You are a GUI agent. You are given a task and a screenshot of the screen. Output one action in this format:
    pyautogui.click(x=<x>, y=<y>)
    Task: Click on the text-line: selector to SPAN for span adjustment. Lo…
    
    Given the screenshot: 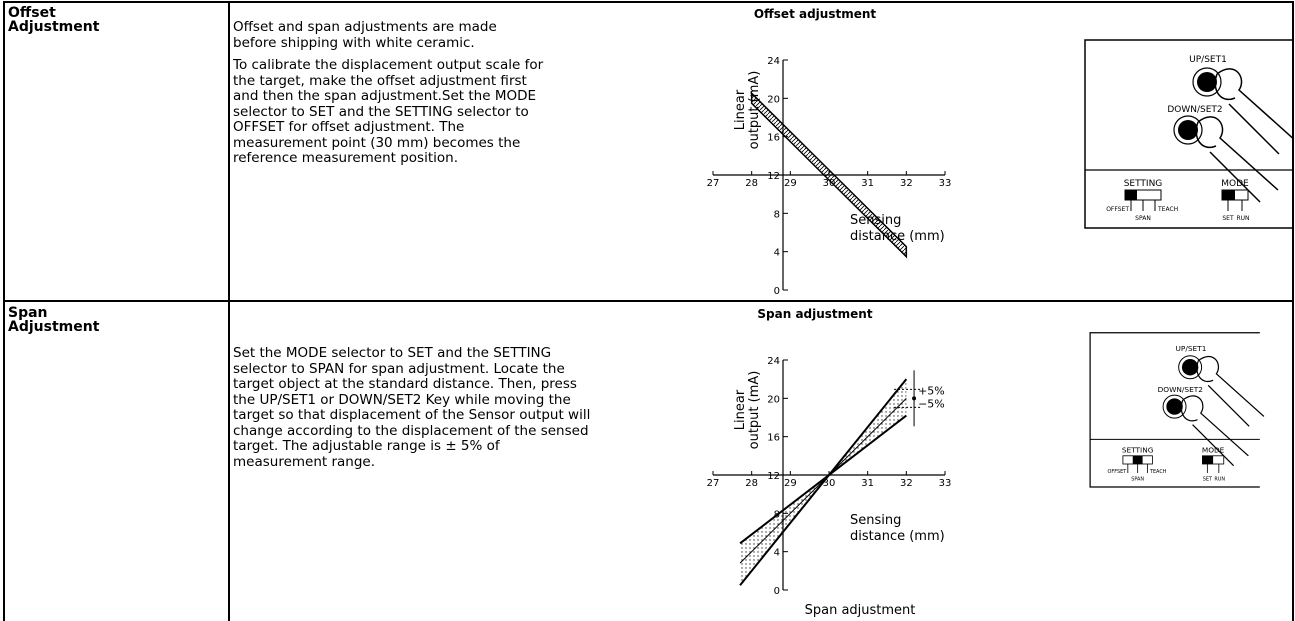 What is the action you would take?
    pyautogui.click(x=399, y=368)
    